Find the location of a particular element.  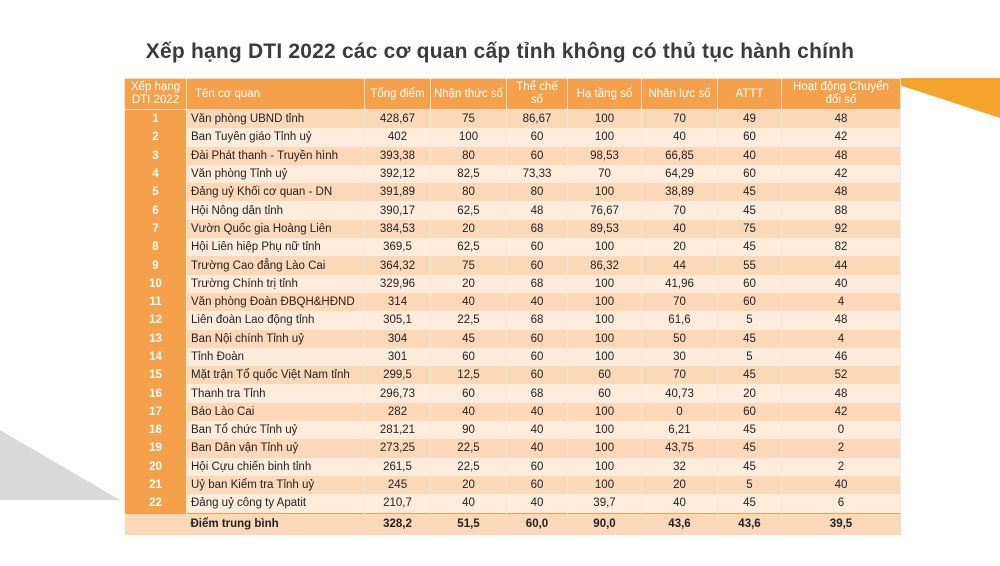

total-cell: 314 is located at coordinates (397, 302).